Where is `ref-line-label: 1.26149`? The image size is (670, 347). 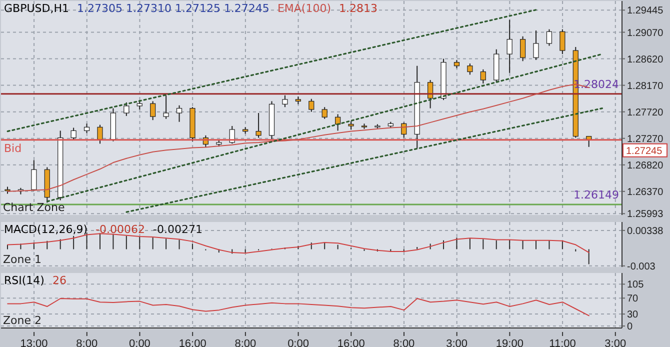 ref-line-label: 1.26149 is located at coordinates (596, 195).